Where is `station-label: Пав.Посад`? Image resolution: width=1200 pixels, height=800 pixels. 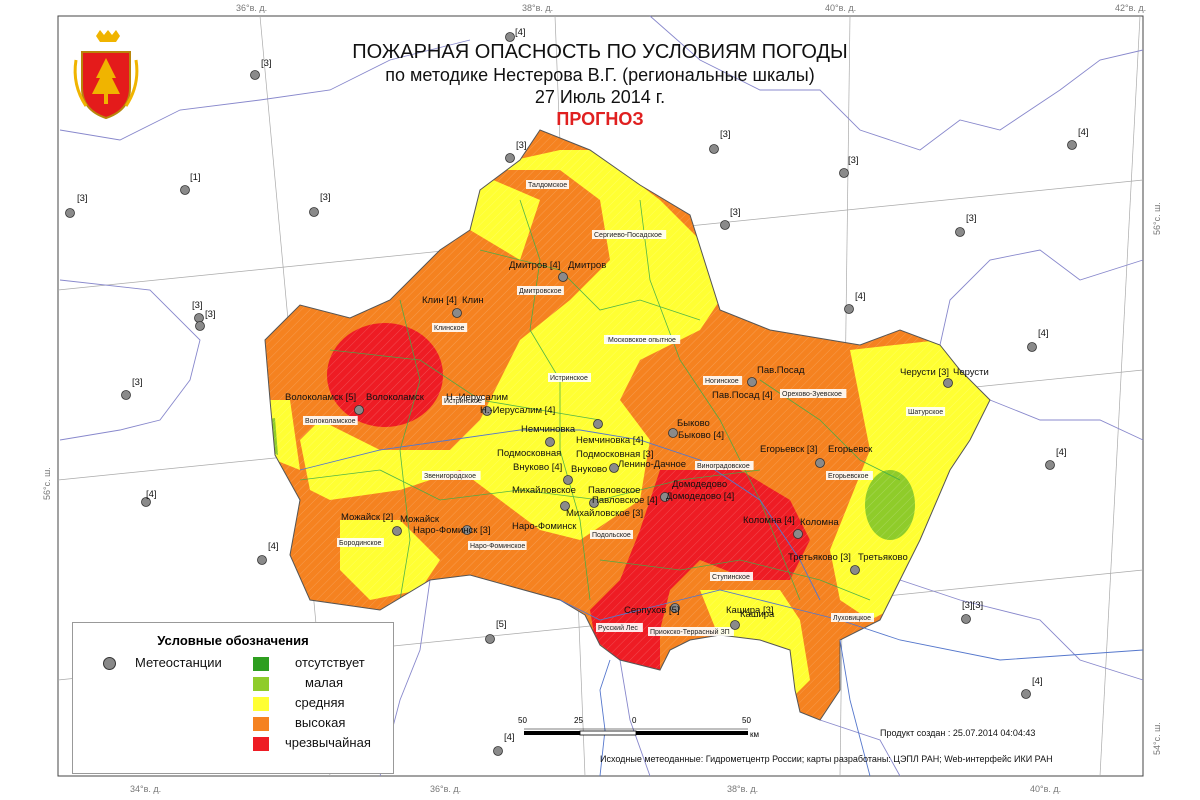 station-label: Пав.Посад is located at coordinates (781, 370).